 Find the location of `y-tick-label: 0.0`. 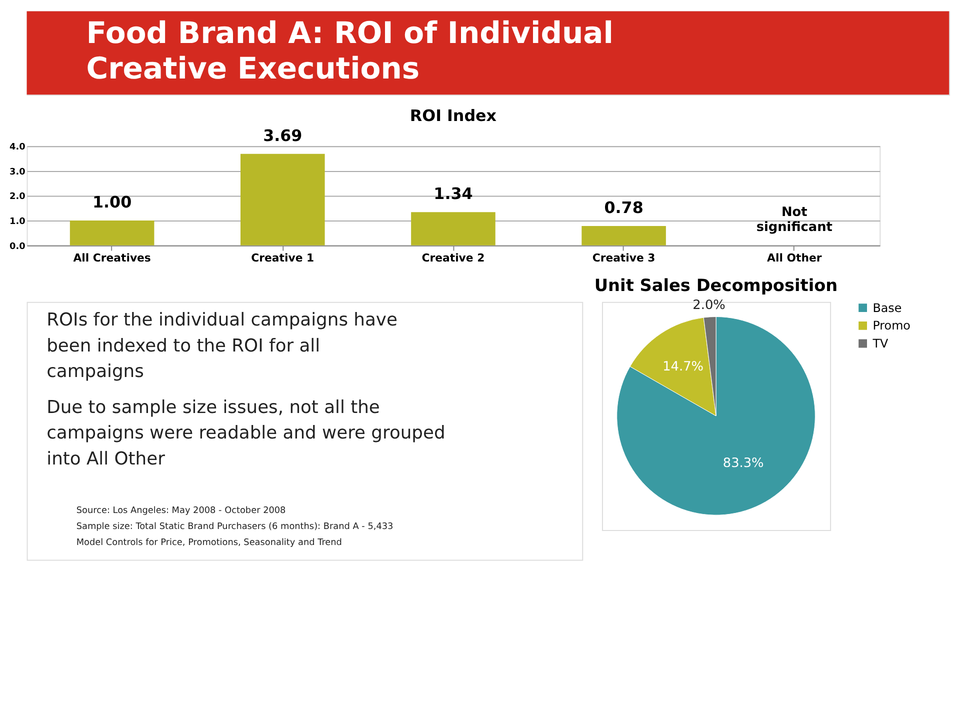

y-tick-label: 0.0 is located at coordinates (18, 247).